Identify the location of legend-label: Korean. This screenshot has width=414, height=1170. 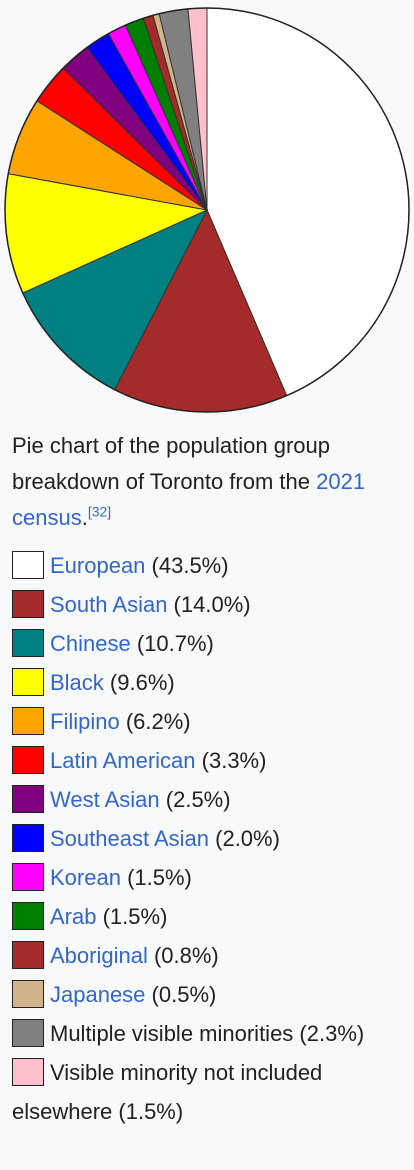
(85, 877).